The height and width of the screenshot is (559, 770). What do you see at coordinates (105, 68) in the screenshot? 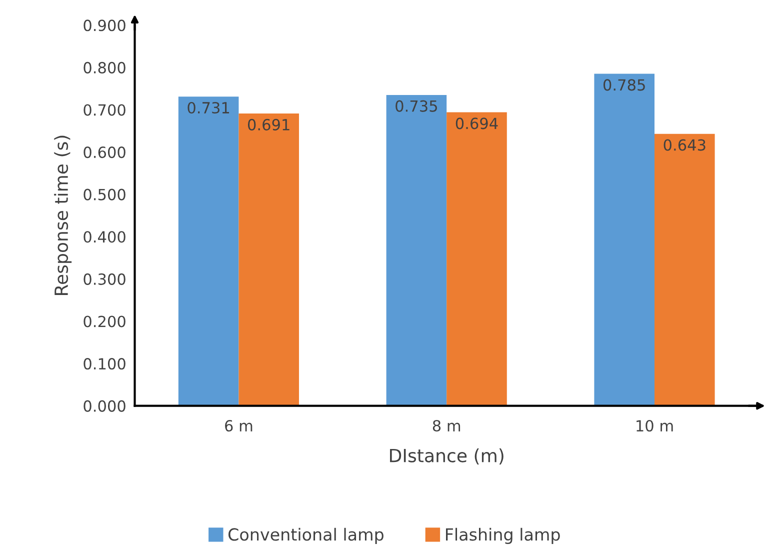
I see `y-tick-label: 0.800` at bounding box center [105, 68].